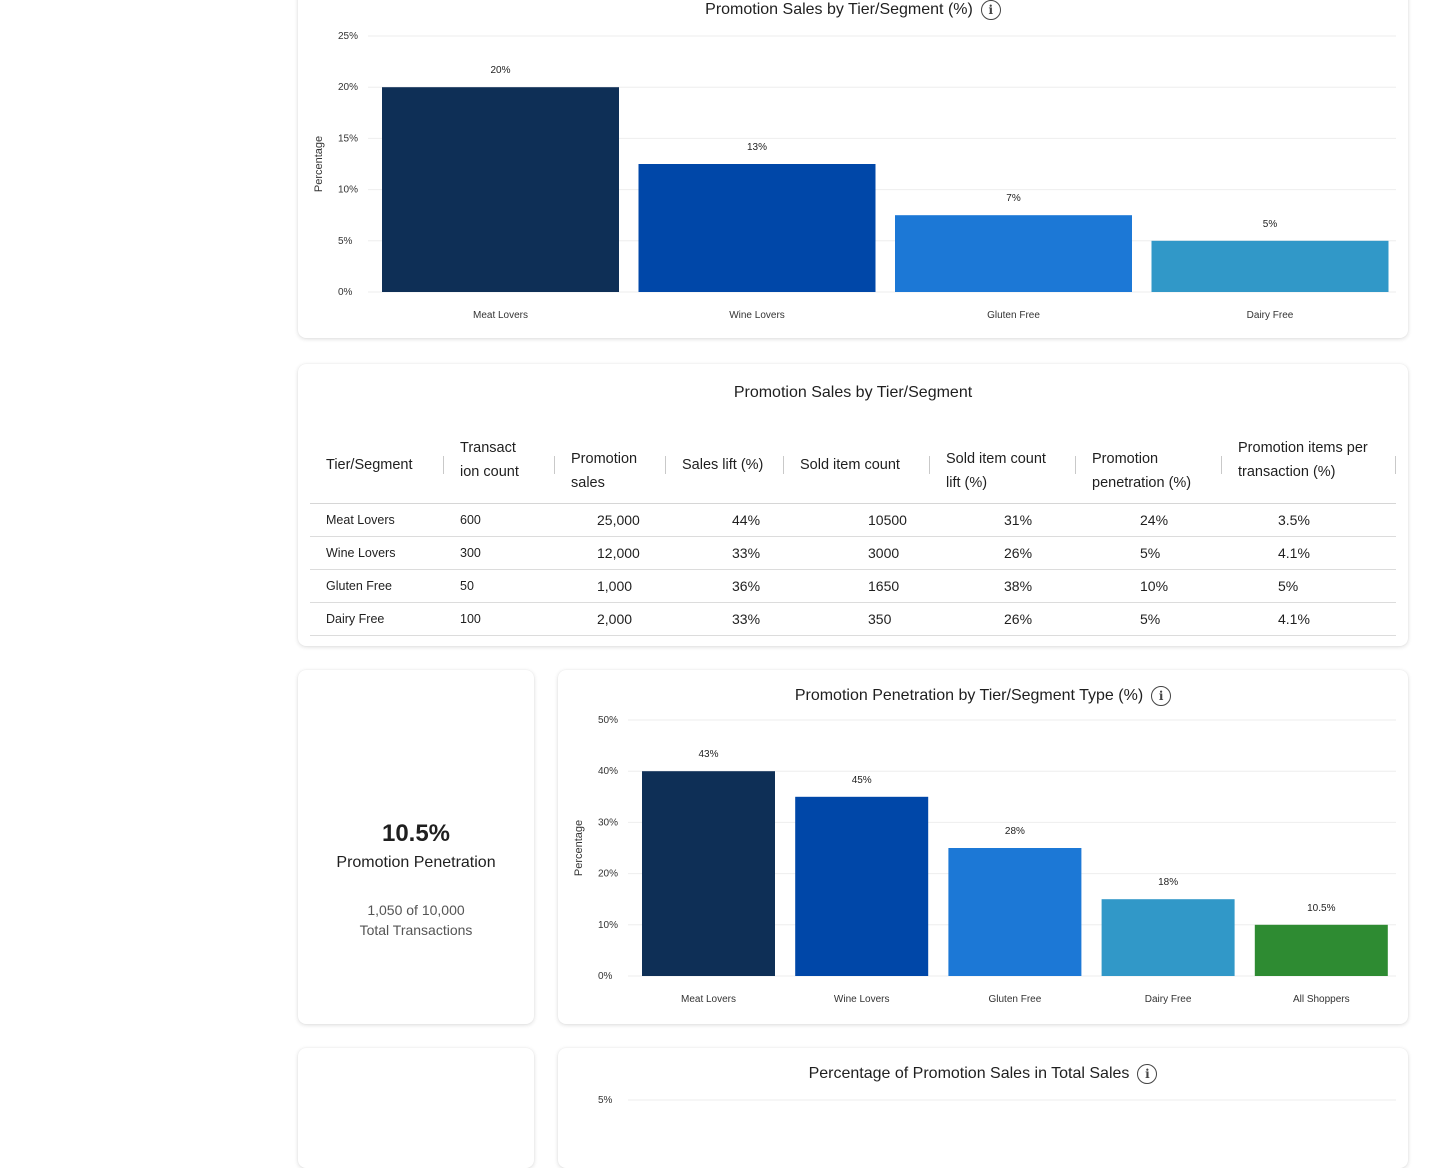 This screenshot has width=1440, height=1168. Describe the element at coordinates (348, 36) in the screenshot. I see `y-tick-label: 25%` at that location.